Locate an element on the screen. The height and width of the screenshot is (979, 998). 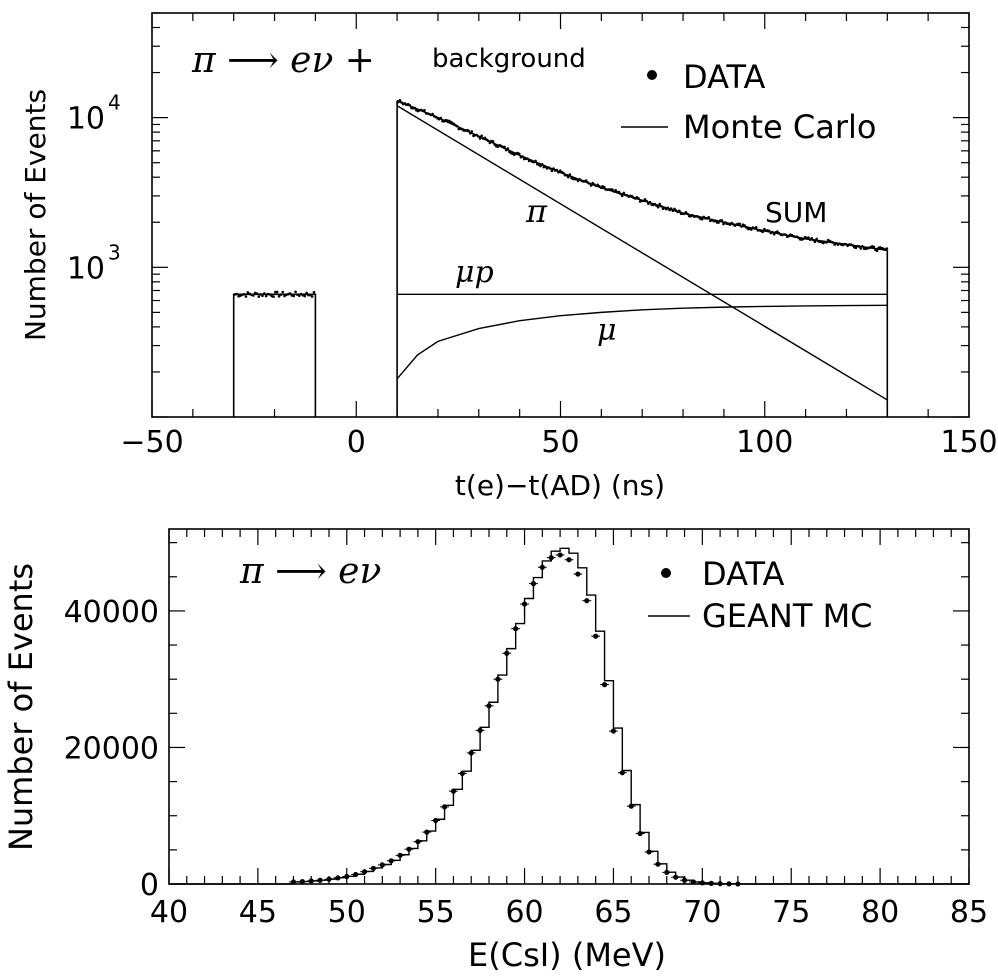
bottom-x-tick-label: 60 is located at coordinates (524, 912).